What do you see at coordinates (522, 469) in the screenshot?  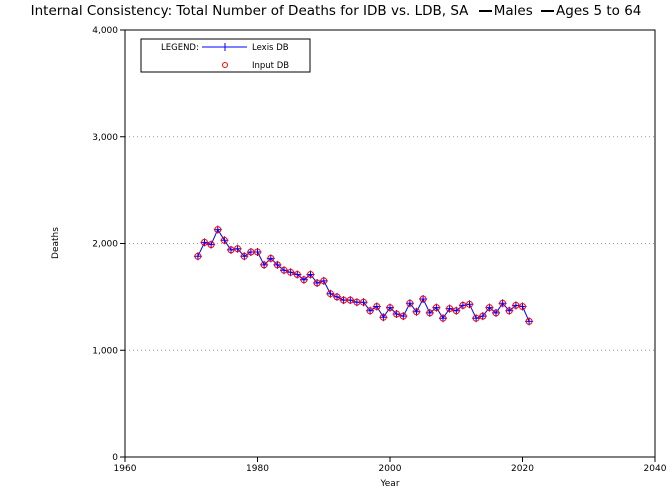 I see `x-tick-label: 2020` at bounding box center [522, 469].